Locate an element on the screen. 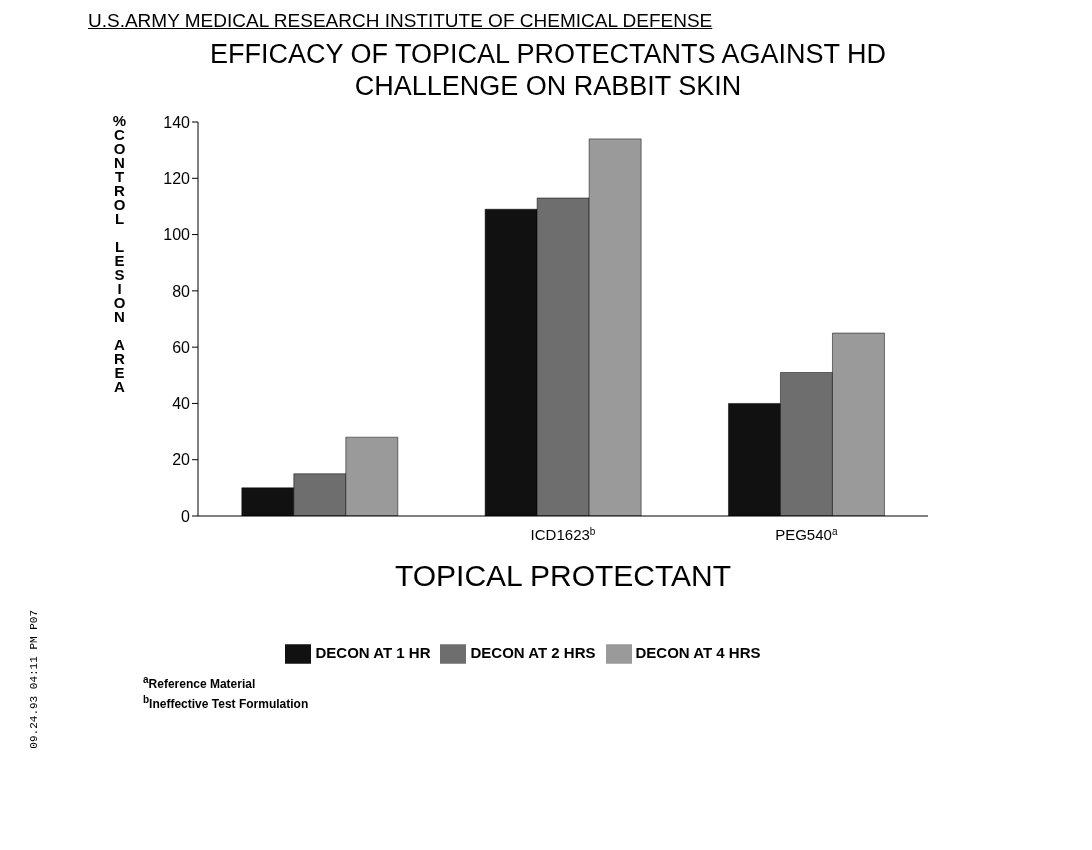 The image size is (1092, 850). text: 09.24.93 04:11 PM P07 is located at coordinates (34, 679).